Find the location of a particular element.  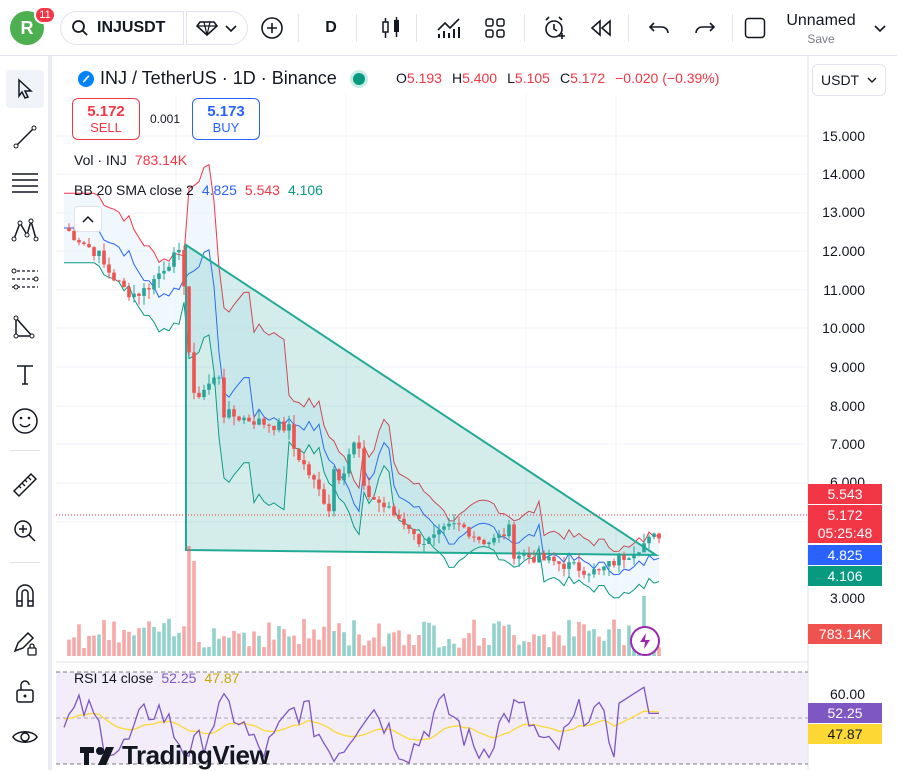

icons-tool is located at coordinates (25, 421).